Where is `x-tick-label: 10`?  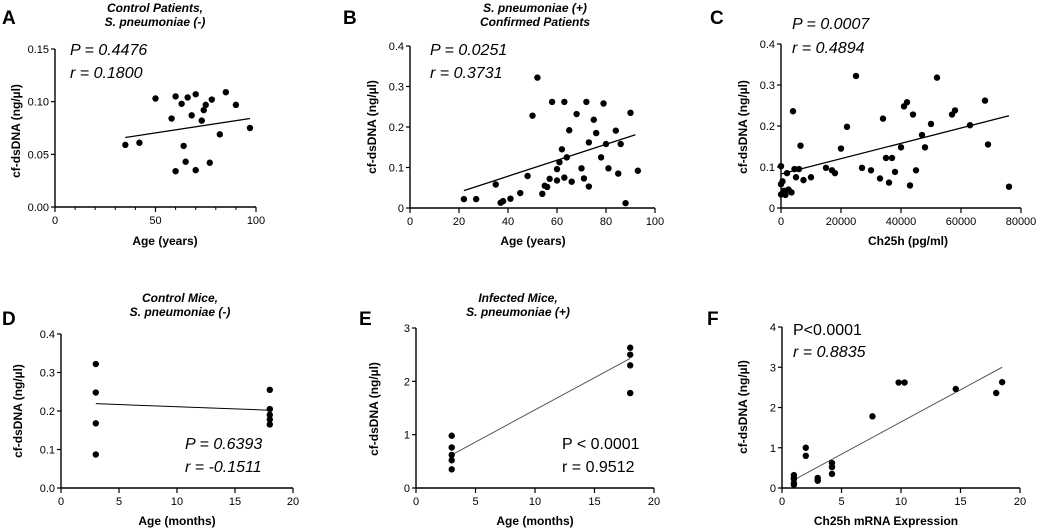
x-tick-label: 10 is located at coordinates (535, 502).